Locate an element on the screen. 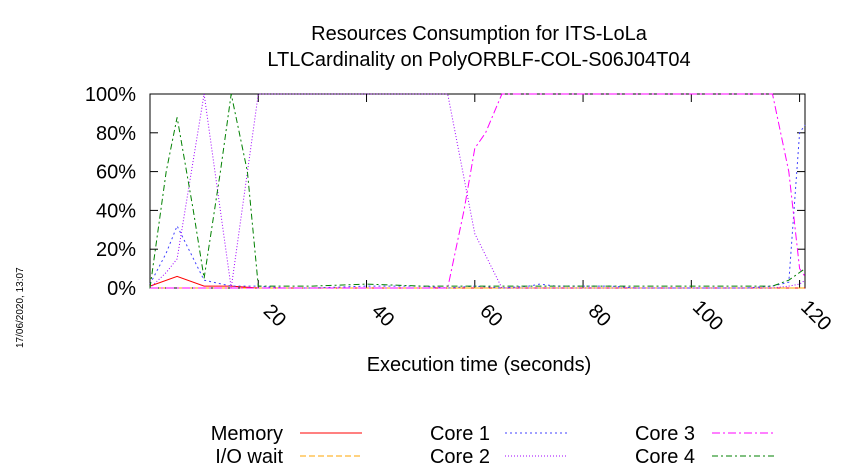  x-tick-label: 40 is located at coordinates (382, 315).